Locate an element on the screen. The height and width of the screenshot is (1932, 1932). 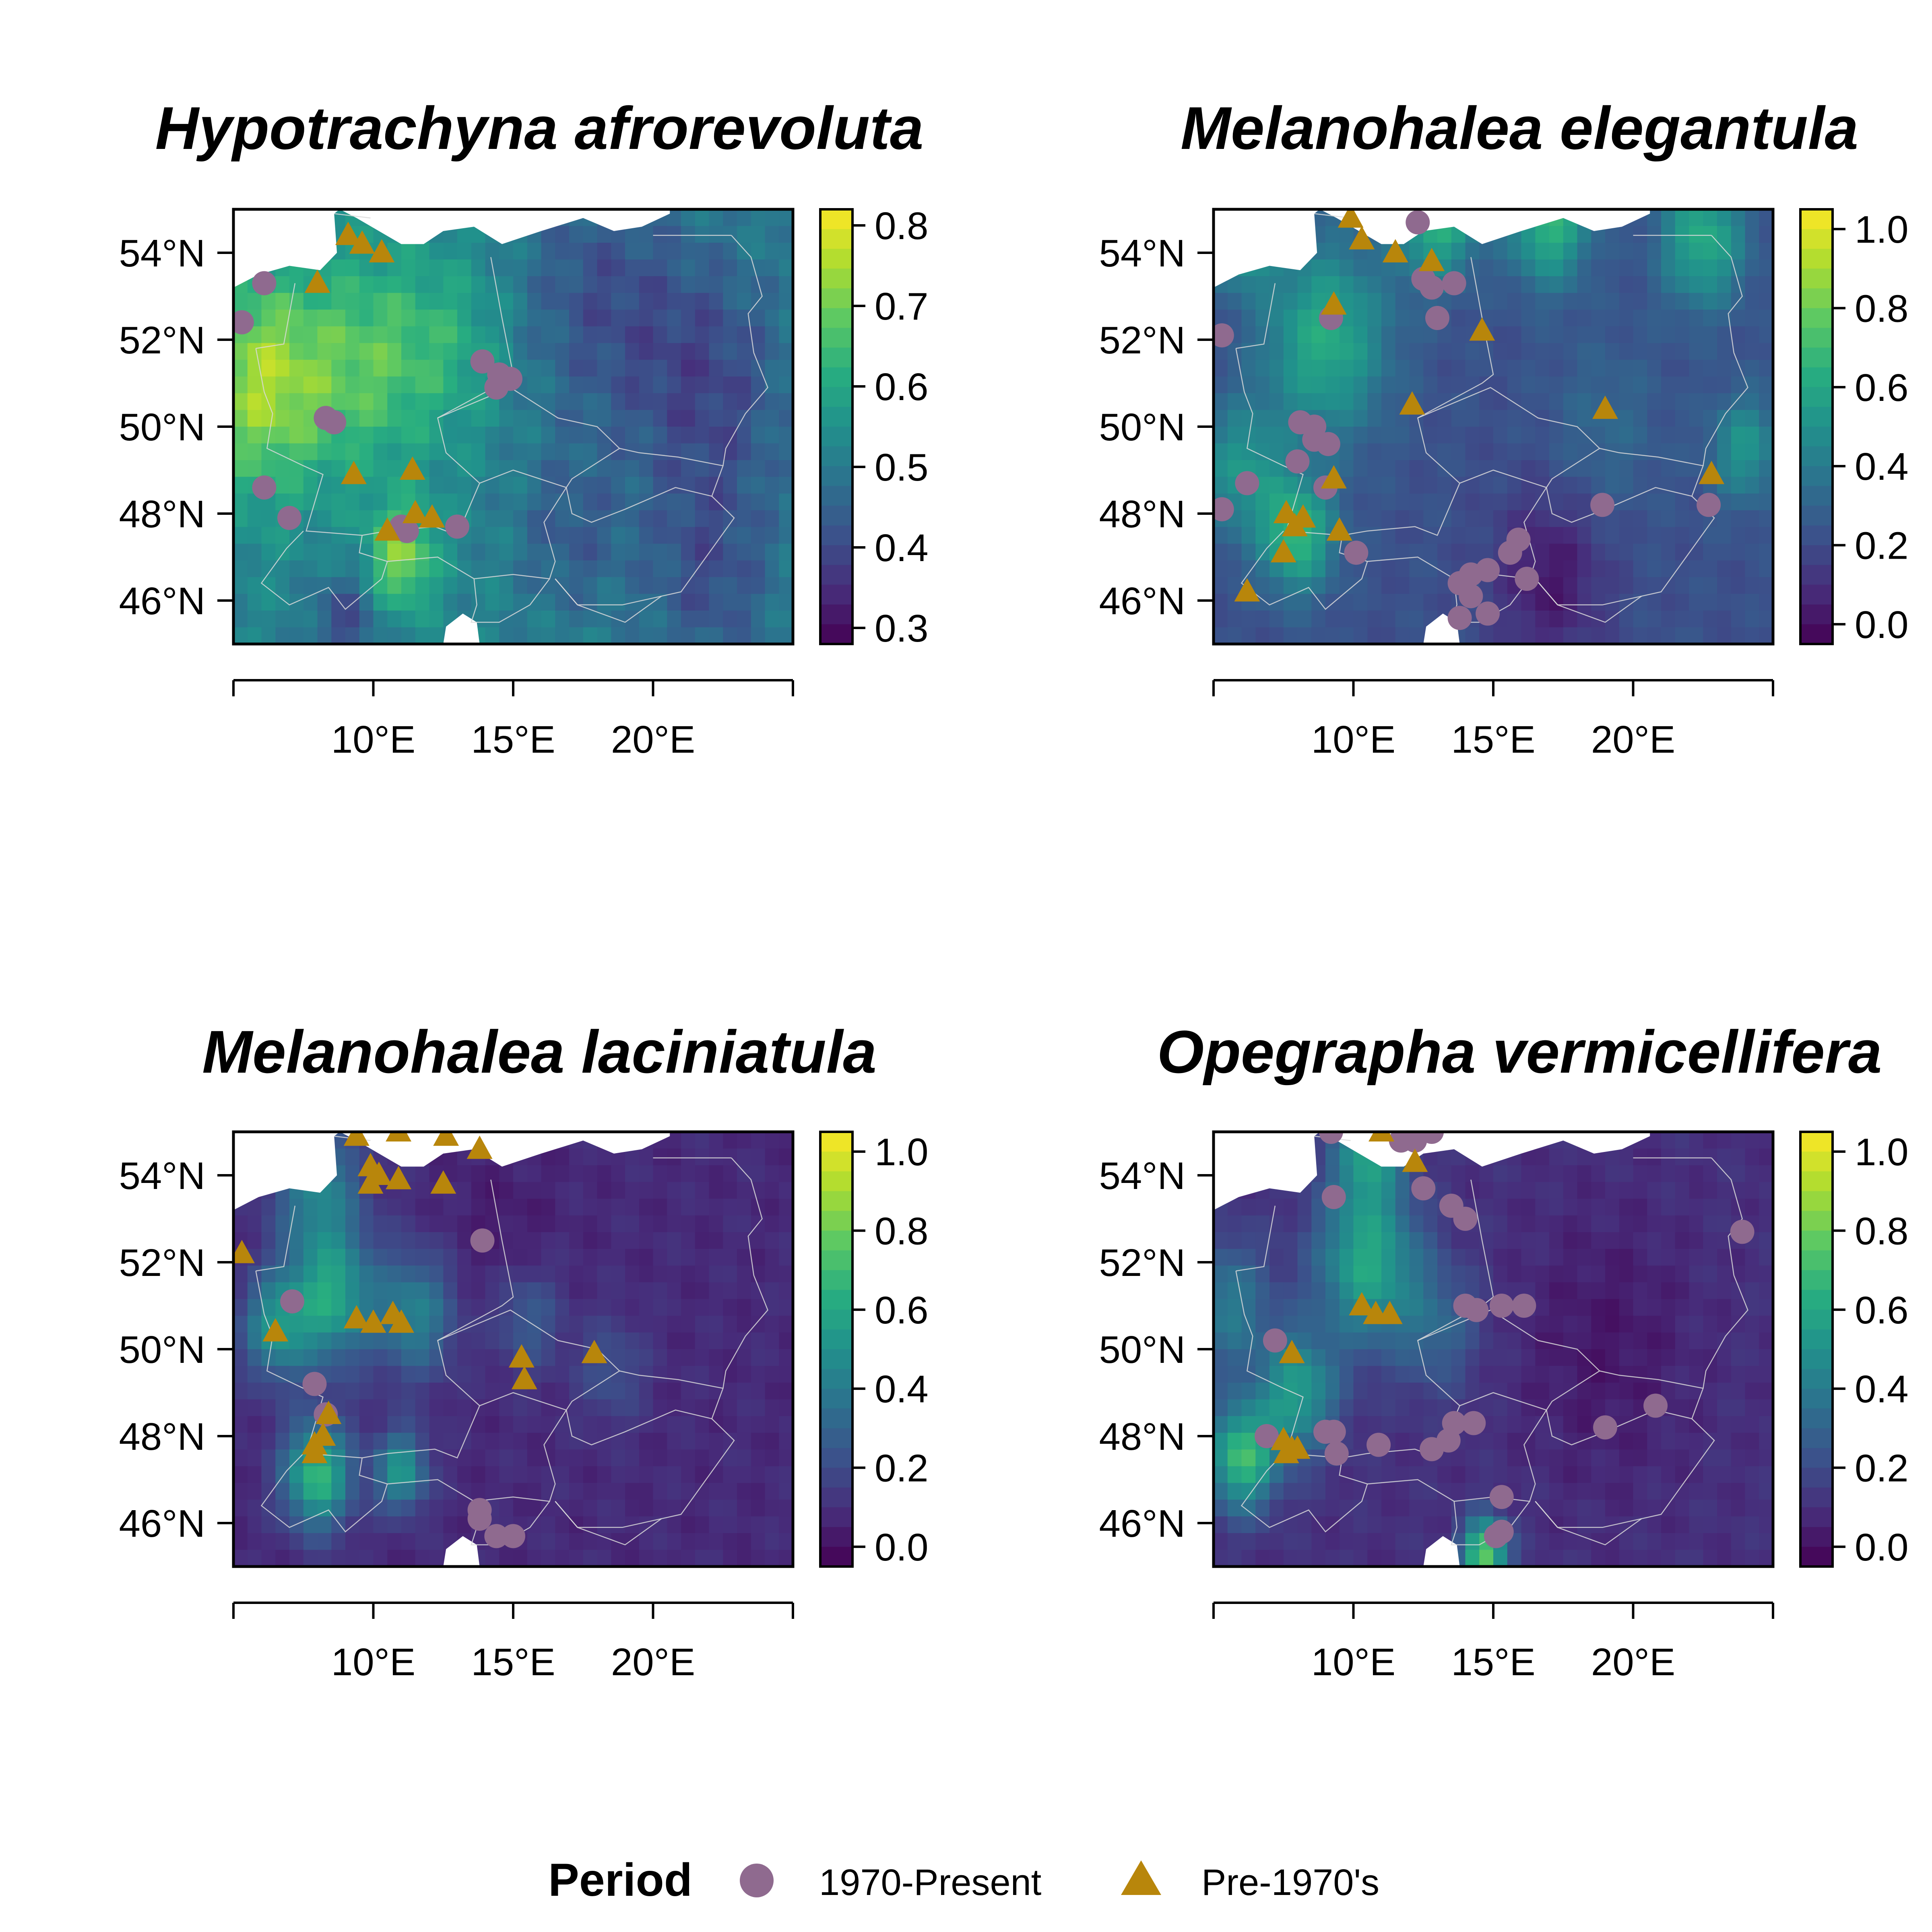
y-axis: 46°N 48°N 50°N 52°N 54°N is located at coordinates (1156, 1349).